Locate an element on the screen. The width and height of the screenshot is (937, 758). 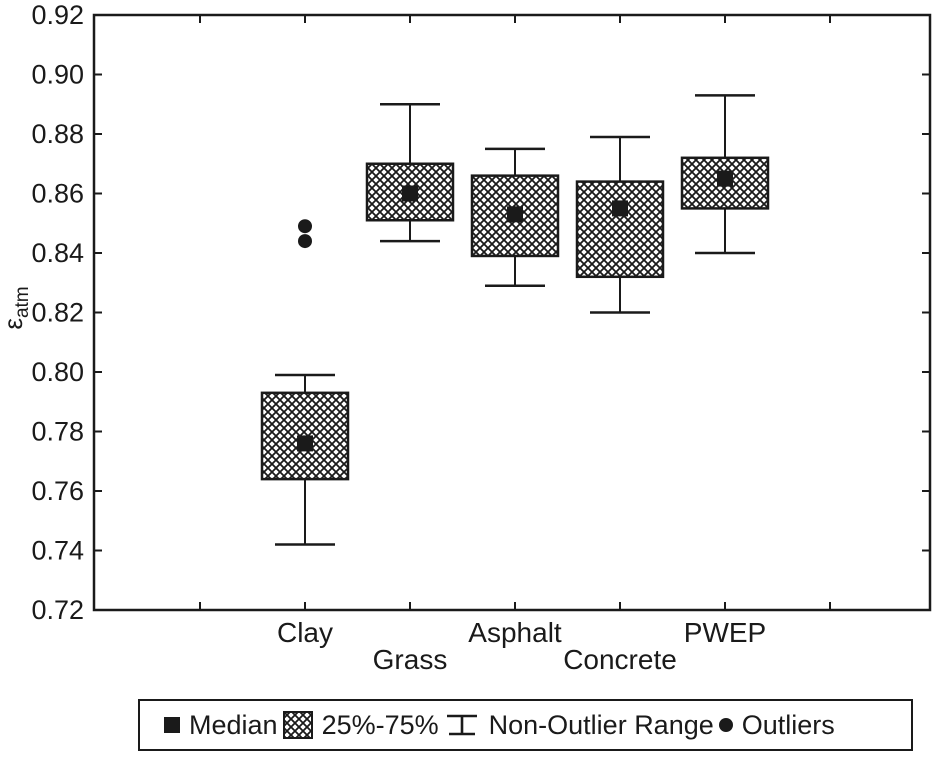
legend-item-outliers: Outliers is located at coordinates (776, 725).